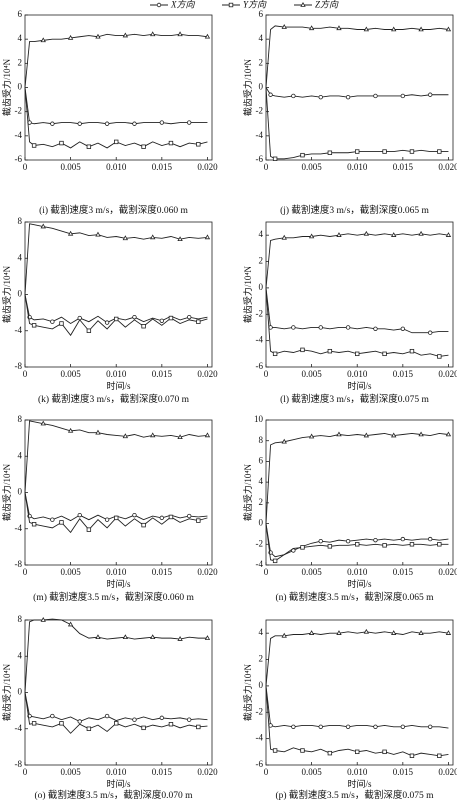 This screenshot has width=457, height=800. Describe the element at coordinates (354, 399) in the screenshot. I see `caption: (l) 截割速度3 m/s，截割深度0.075 m` at that location.